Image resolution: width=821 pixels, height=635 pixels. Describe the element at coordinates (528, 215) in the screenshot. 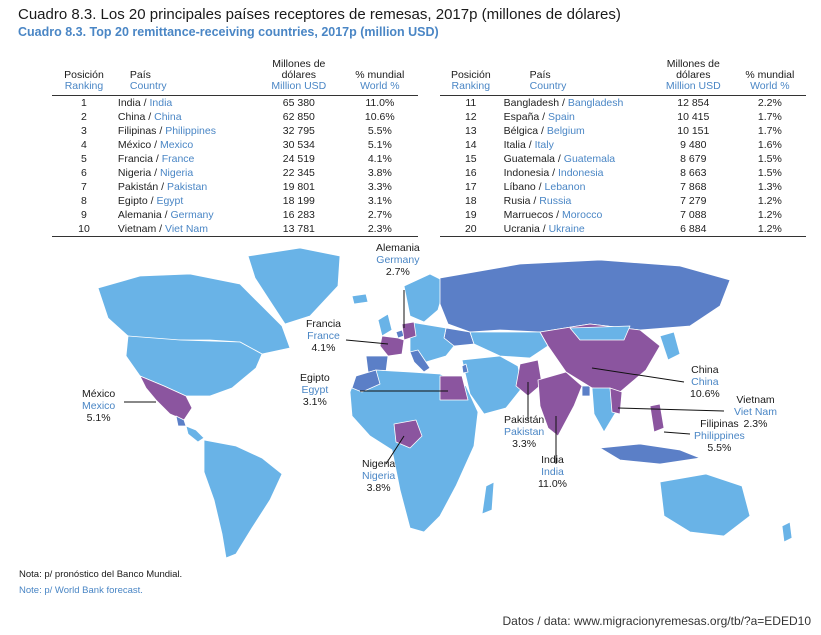

I see `country-es: Marruecos` at that location.